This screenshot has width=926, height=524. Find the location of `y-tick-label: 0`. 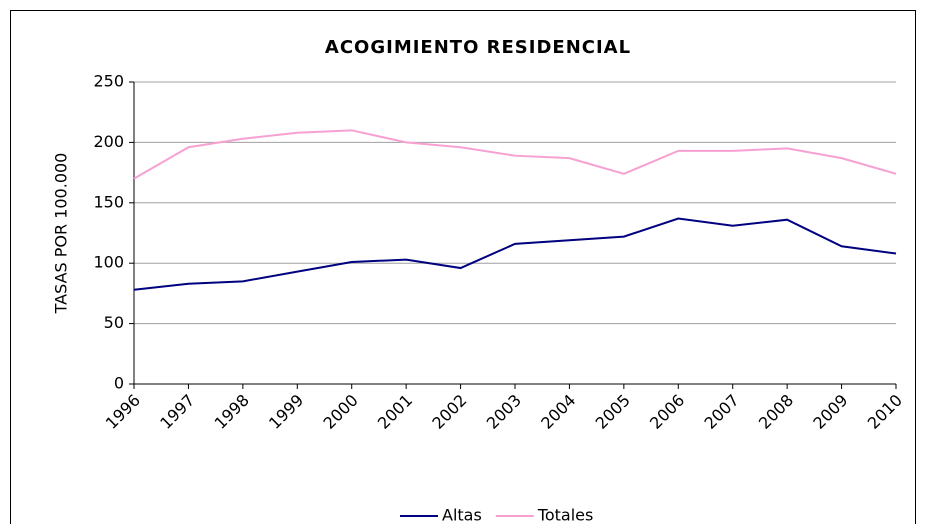

y-tick-label: 0 is located at coordinates (119, 383).